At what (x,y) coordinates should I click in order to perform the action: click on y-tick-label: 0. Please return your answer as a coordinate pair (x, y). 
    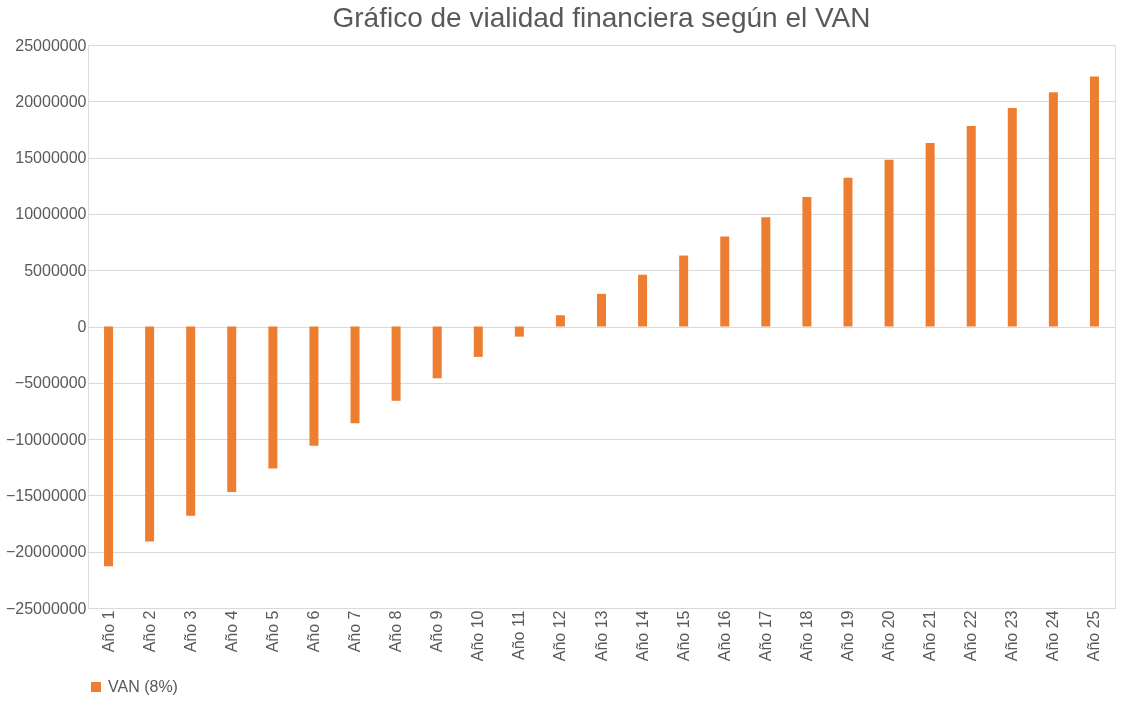
    Looking at the image, I should click on (82, 326).